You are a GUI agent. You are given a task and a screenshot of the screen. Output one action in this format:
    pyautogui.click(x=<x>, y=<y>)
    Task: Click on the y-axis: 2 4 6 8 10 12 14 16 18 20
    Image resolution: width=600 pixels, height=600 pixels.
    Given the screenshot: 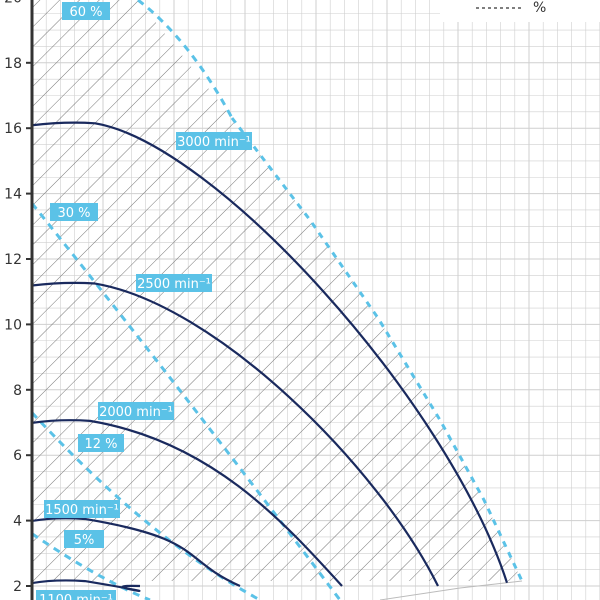 What is the action you would take?
    pyautogui.click(x=19, y=300)
    